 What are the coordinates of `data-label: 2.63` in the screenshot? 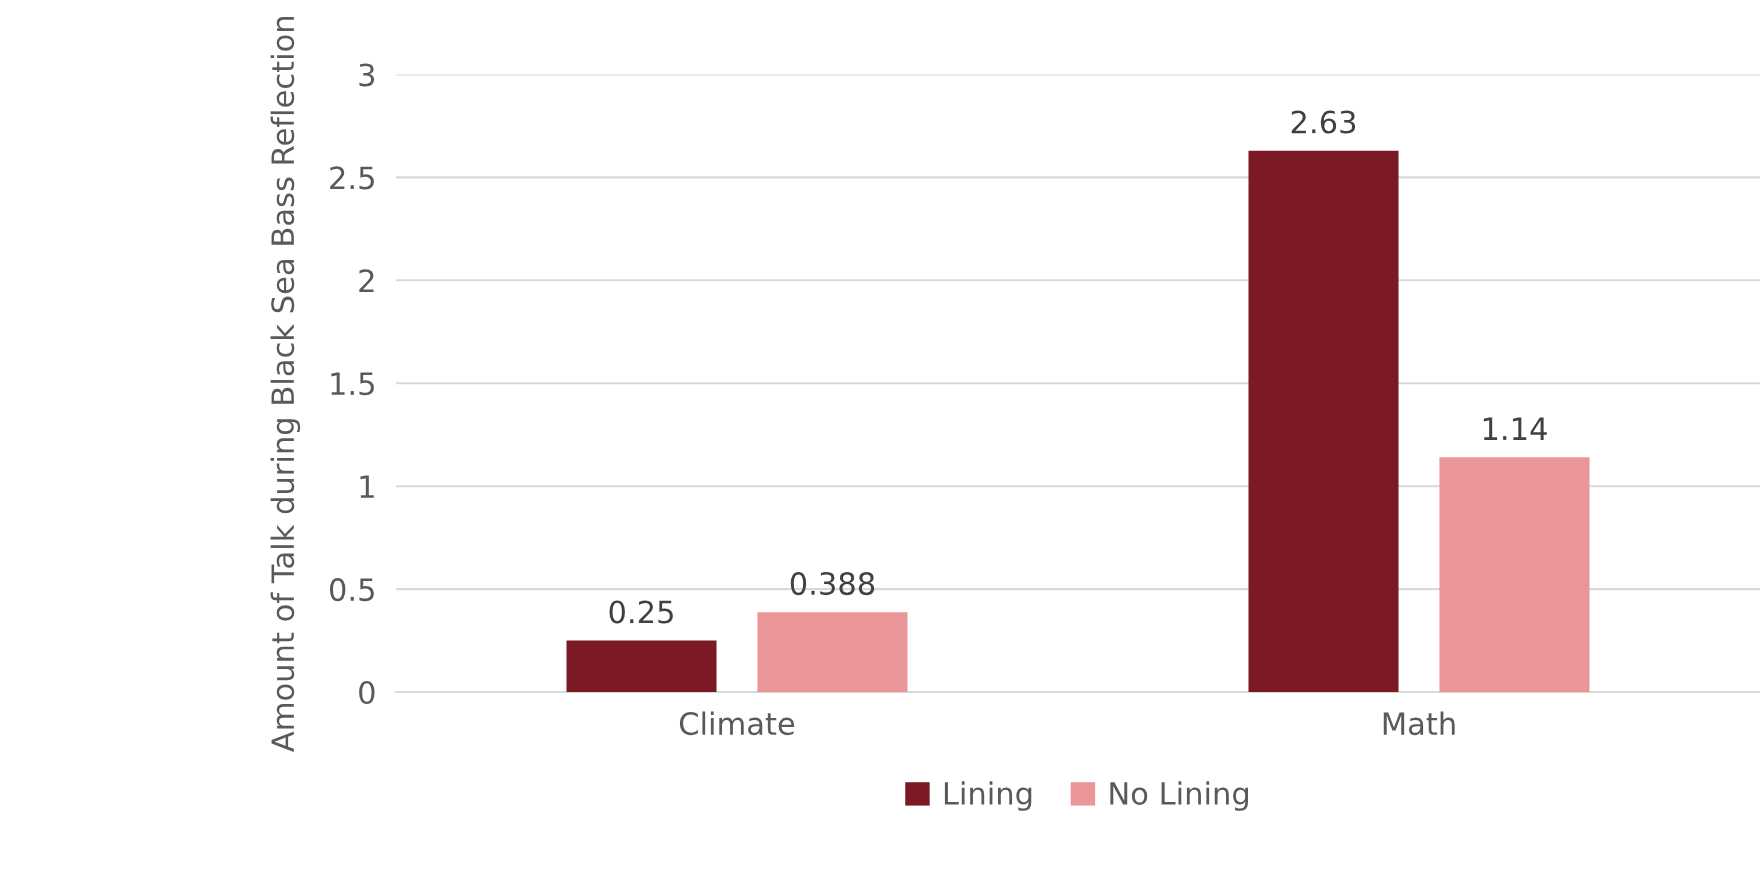 It's located at (1323, 122).